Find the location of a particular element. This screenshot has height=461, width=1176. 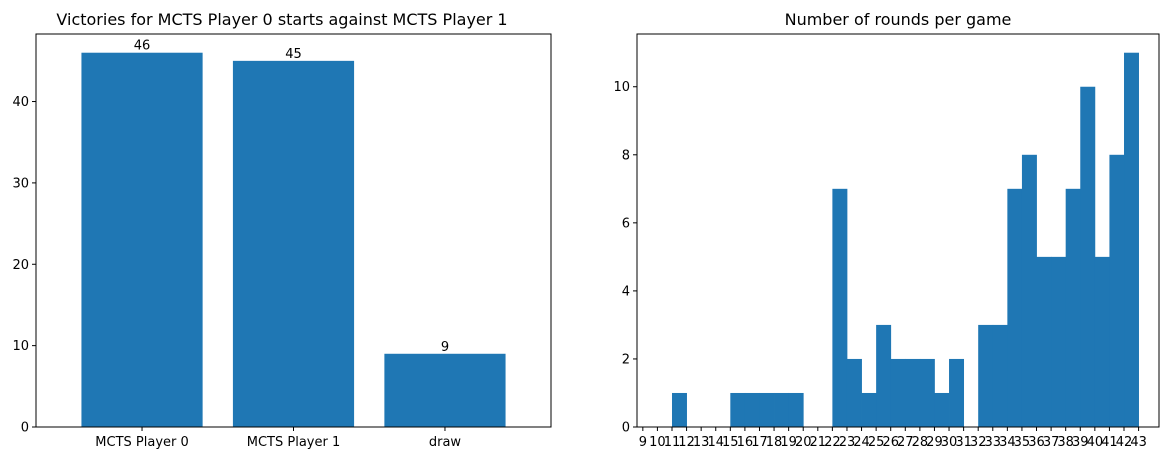

data-label-1: 45 is located at coordinates (293, 54).